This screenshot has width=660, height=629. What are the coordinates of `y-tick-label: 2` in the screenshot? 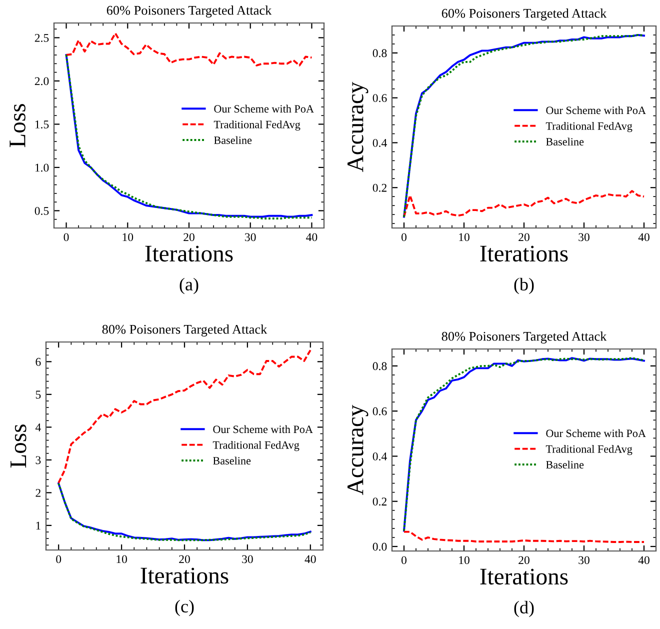 It's located at (38, 492).